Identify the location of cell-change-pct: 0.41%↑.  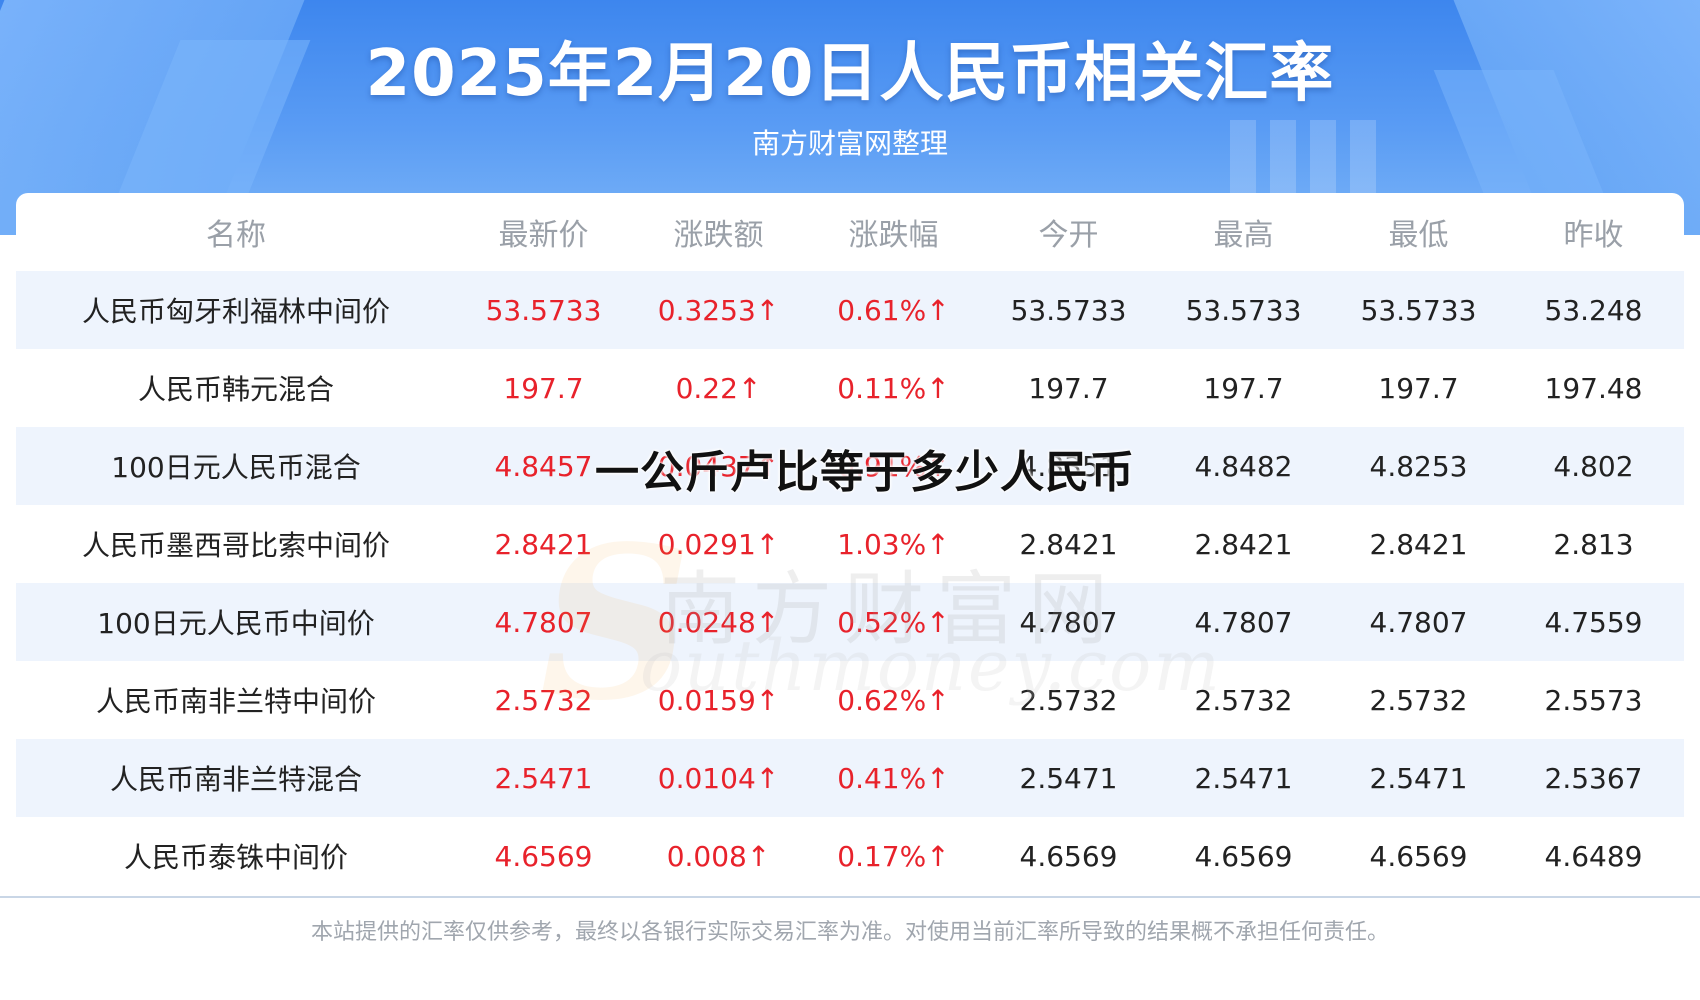
(893, 778).